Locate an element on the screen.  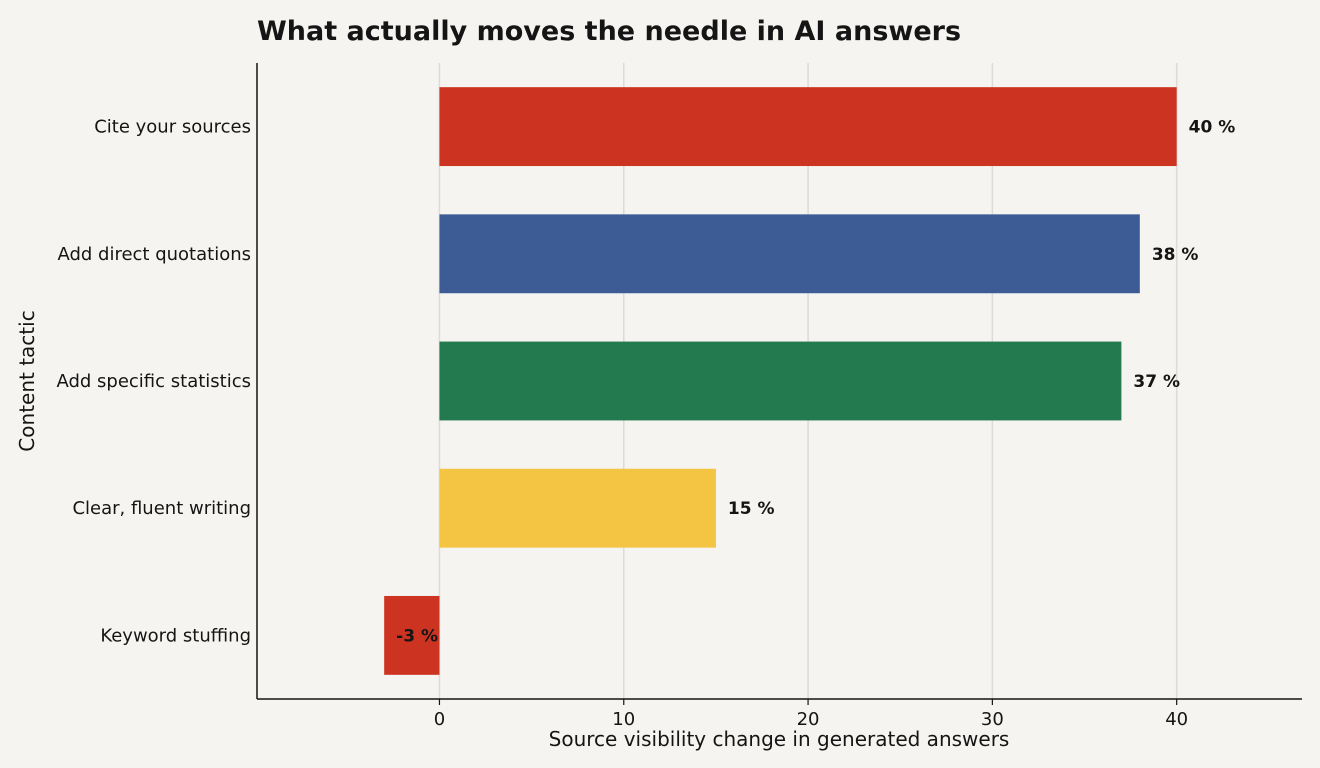
category-label: Keyword stuffing is located at coordinates (175, 635).